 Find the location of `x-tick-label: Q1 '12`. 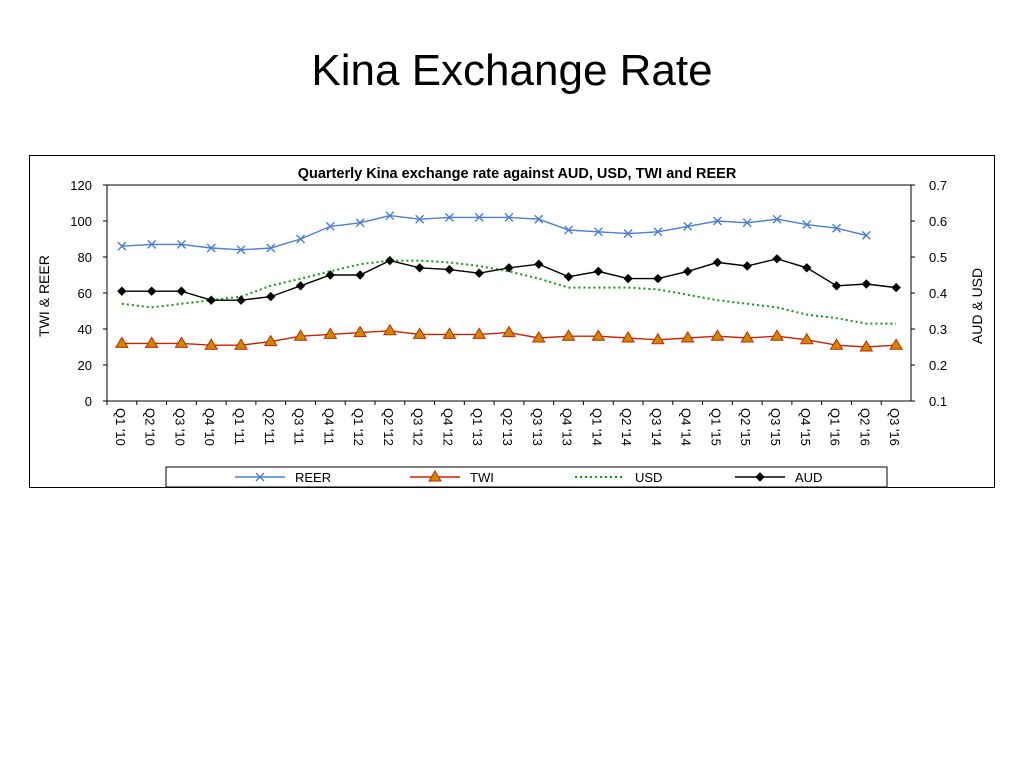

x-tick-label: Q1 '12 is located at coordinates (358, 427).